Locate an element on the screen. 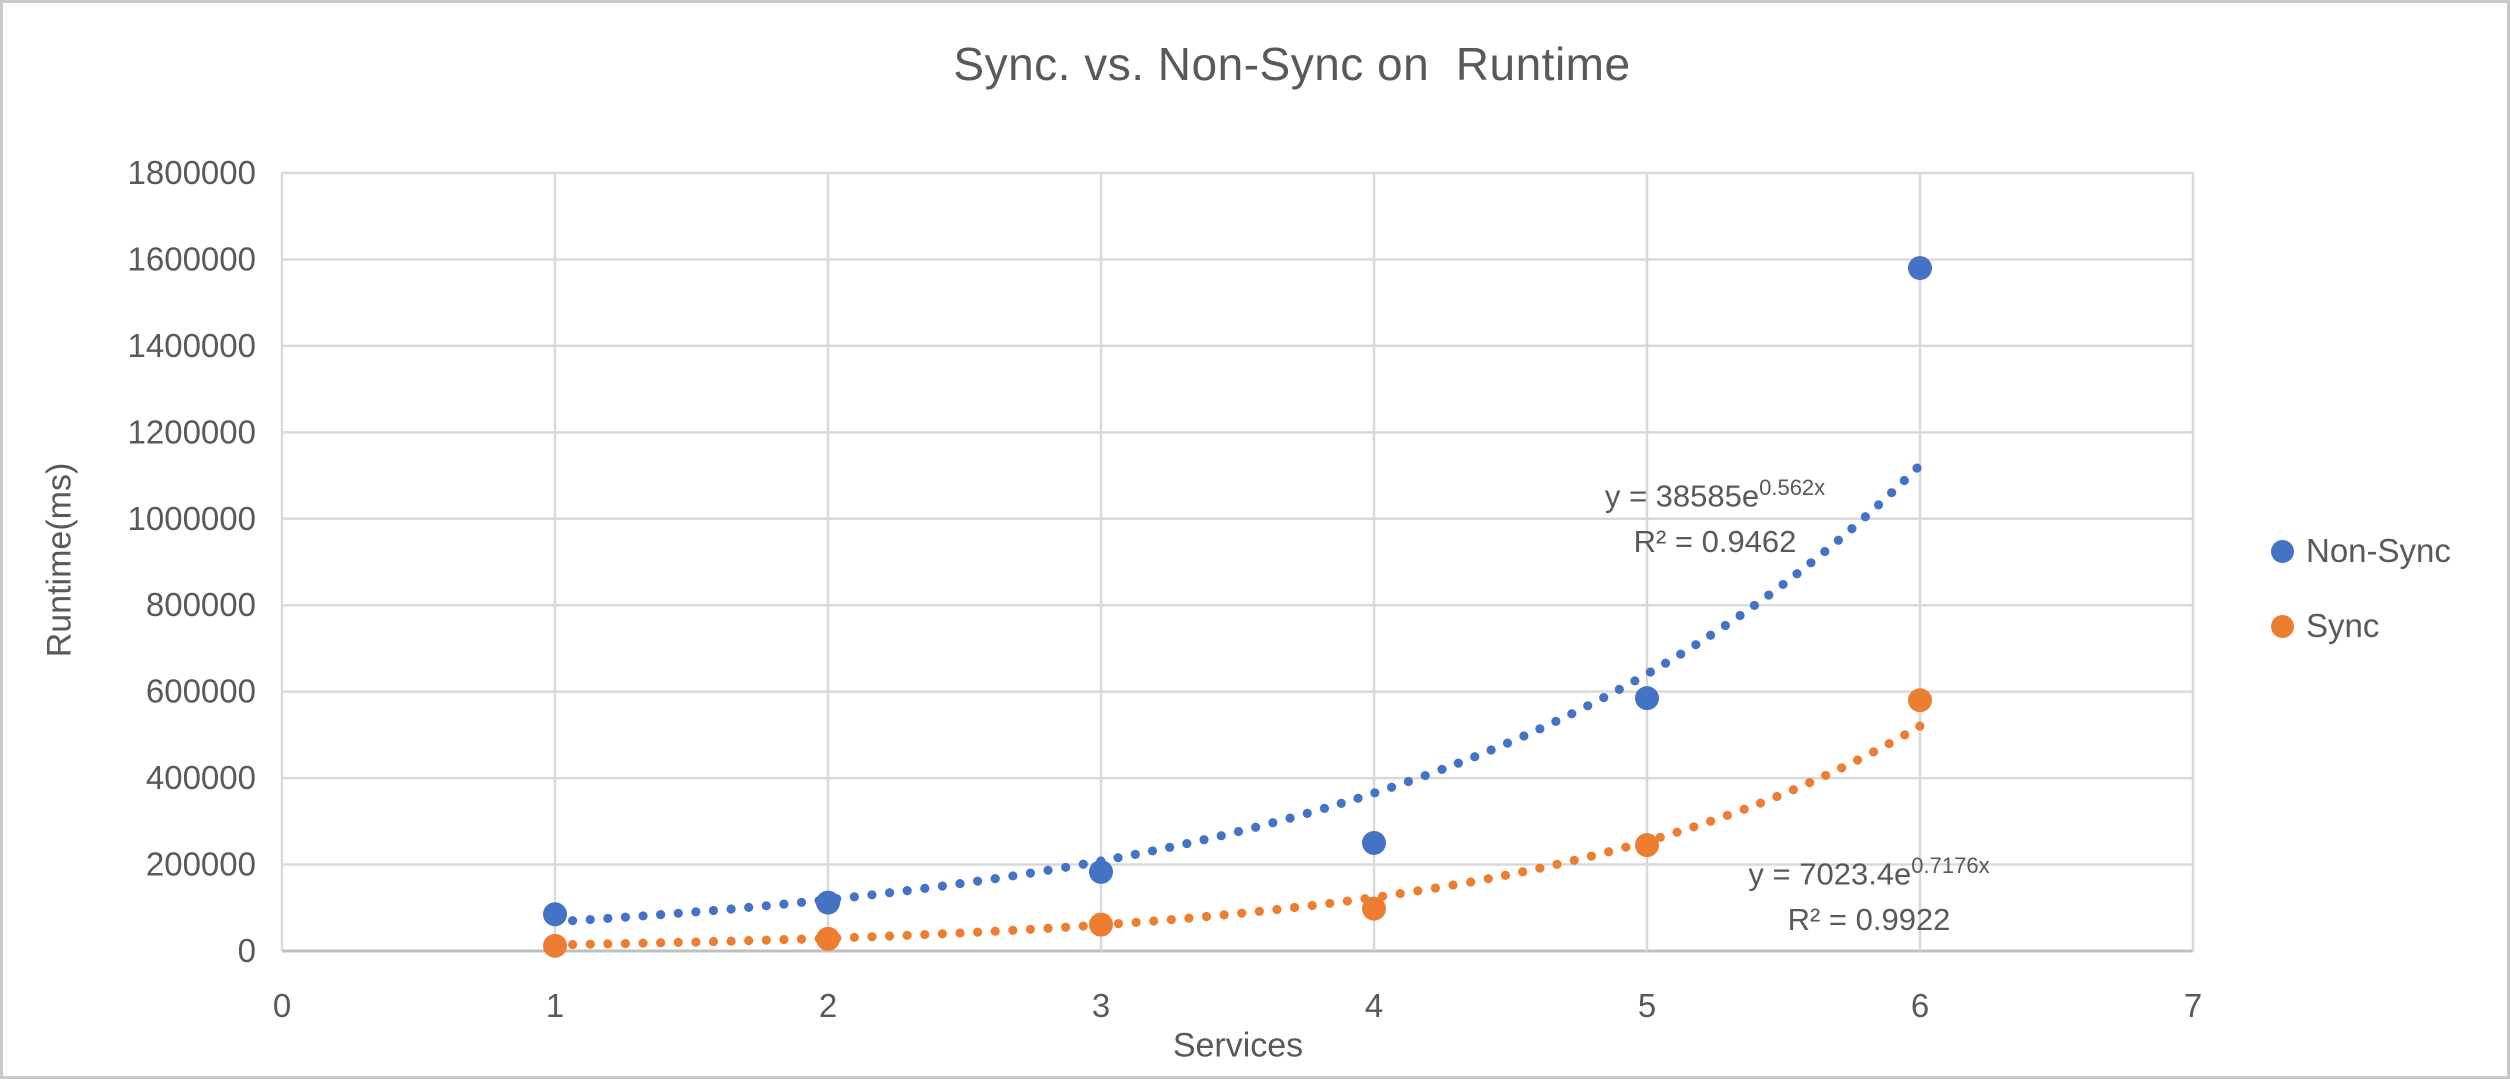 The height and width of the screenshot is (1082, 2510). y-tick-label: 400000 is located at coordinates (201, 777).